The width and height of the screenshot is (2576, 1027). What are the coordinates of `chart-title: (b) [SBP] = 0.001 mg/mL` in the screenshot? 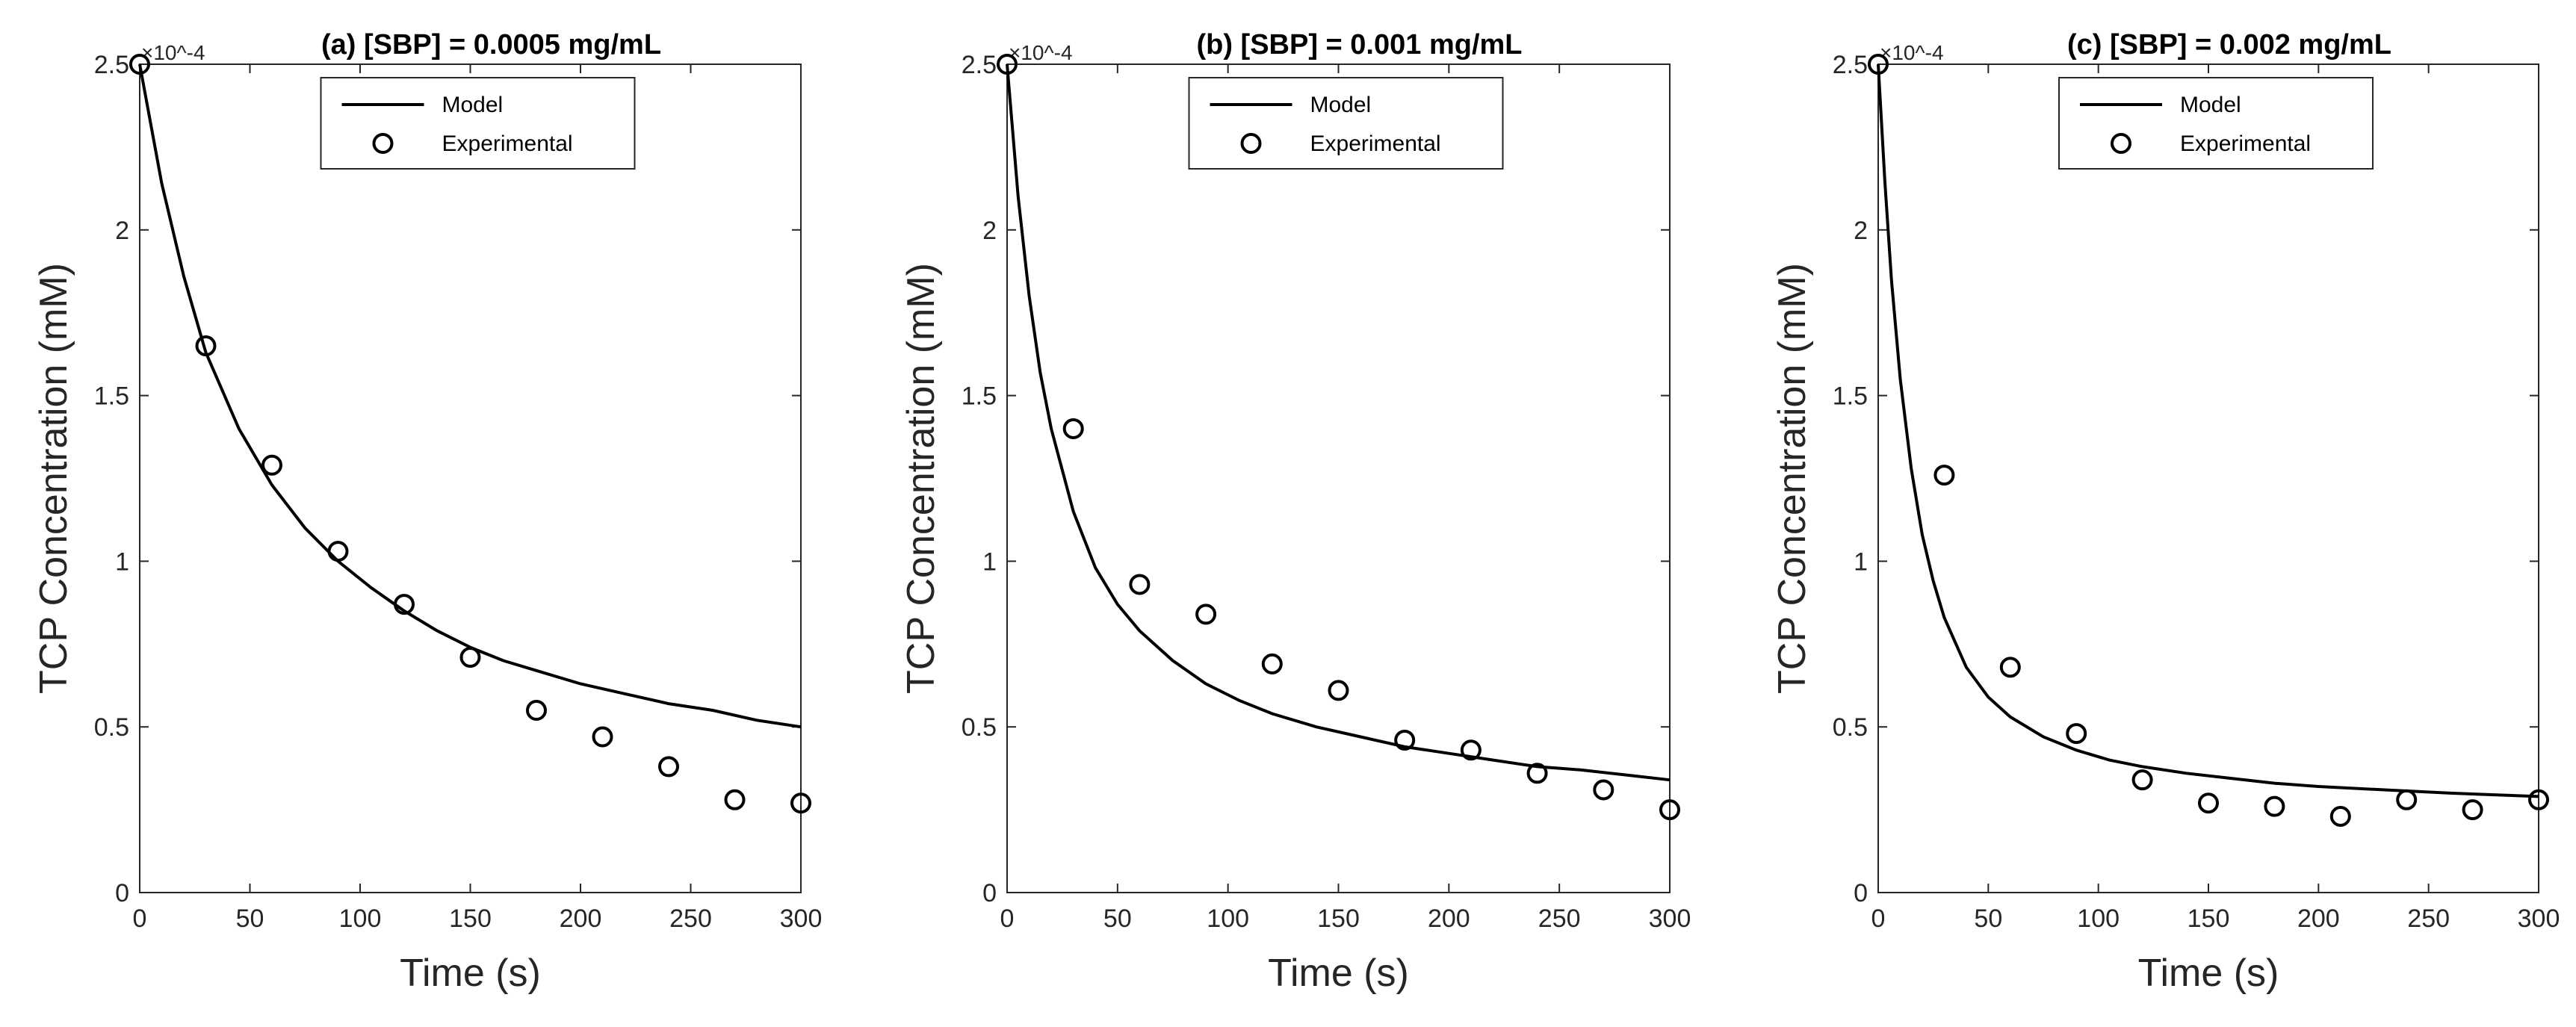 It's located at (1359, 44).